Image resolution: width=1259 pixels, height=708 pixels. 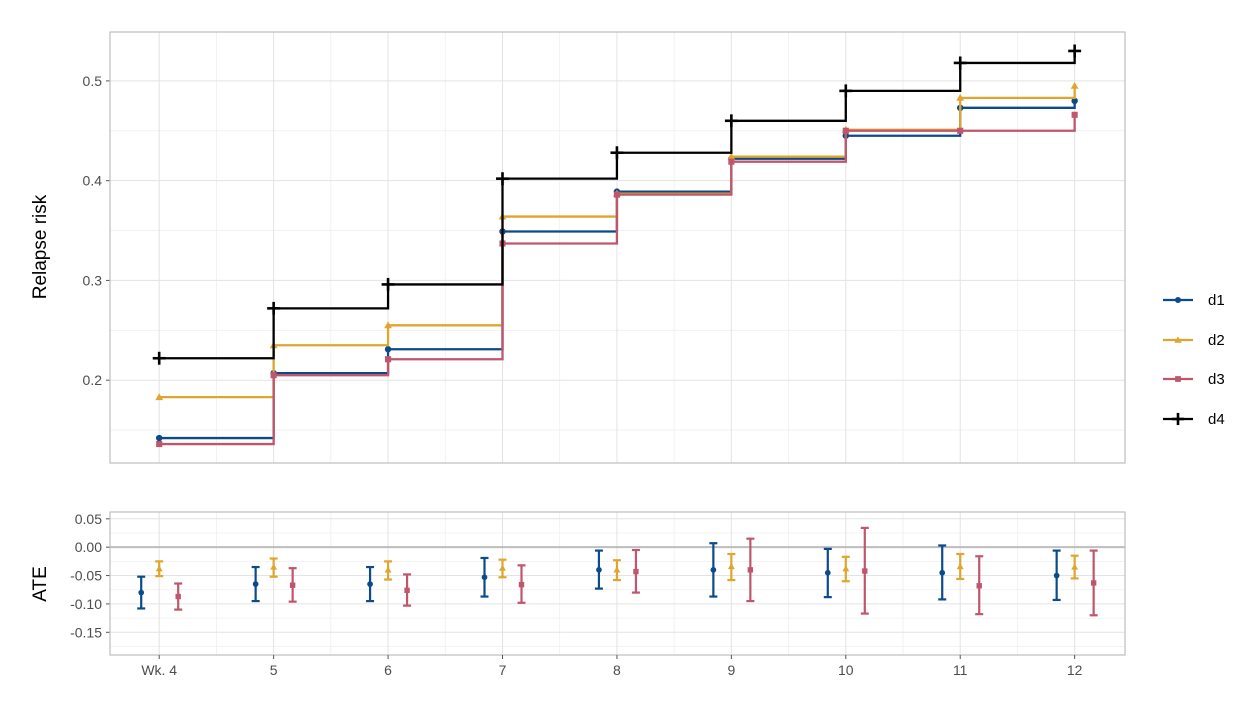 I want to click on legend-item-d3: d3, so click(x=1194, y=379).